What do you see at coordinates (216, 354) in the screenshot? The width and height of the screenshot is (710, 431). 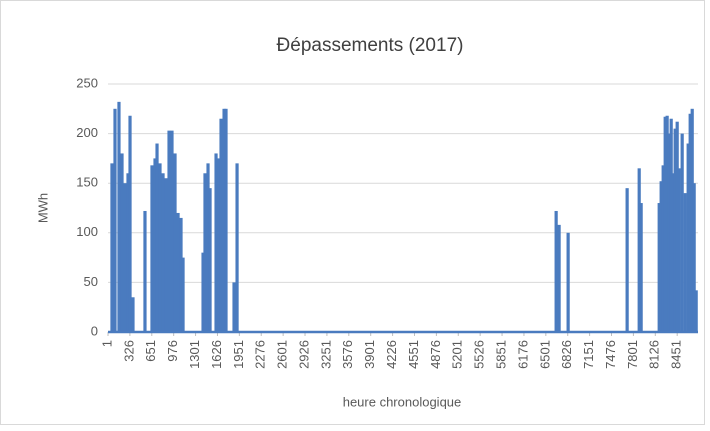 I see `x-tick-label: 1626` at bounding box center [216, 354].